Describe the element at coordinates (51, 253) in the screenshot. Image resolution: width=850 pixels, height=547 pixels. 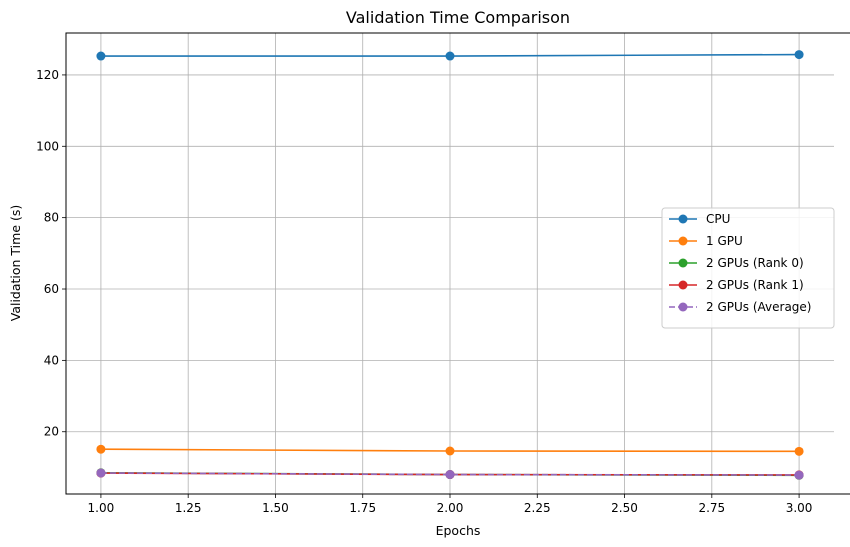
I see `y-ticks: 20 40 60 80 100 120` at that location.